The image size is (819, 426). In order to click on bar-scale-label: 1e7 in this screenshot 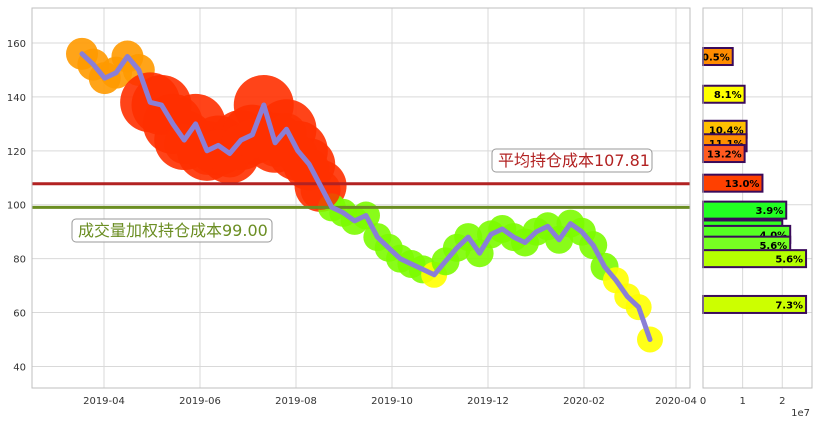, I will do `click(800, 413)`.